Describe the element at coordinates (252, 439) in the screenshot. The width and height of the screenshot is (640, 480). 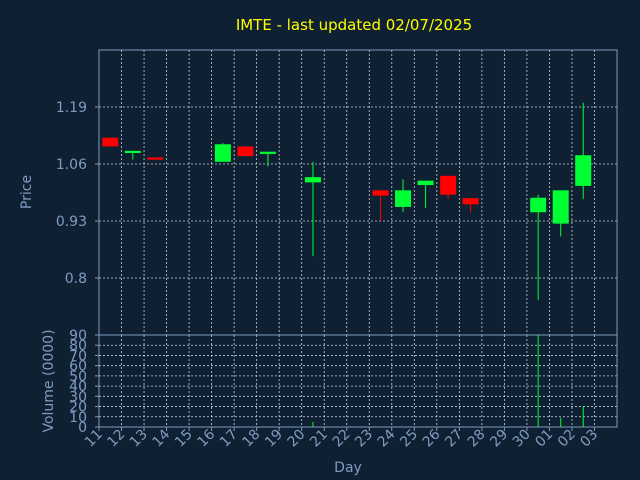
I see `day-tick-label: 18` at that location.